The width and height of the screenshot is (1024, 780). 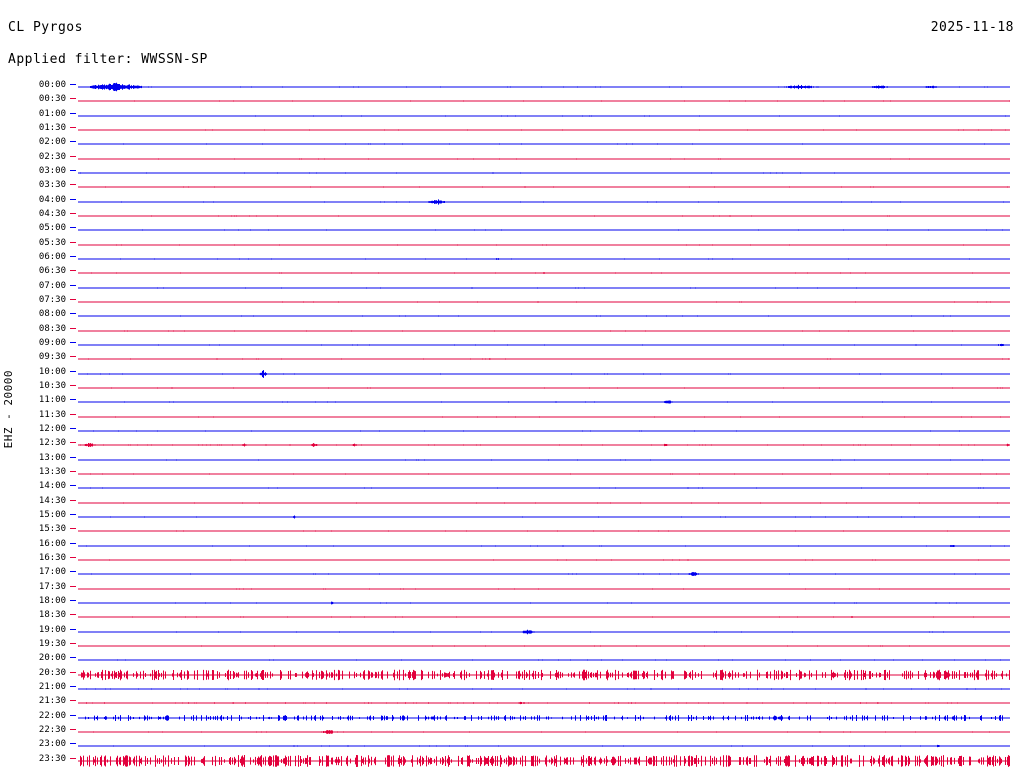 What do you see at coordinates (52, 744) in the screenshot?
I see `trace-time-label: 23:00` at bounding box center [52, 744].